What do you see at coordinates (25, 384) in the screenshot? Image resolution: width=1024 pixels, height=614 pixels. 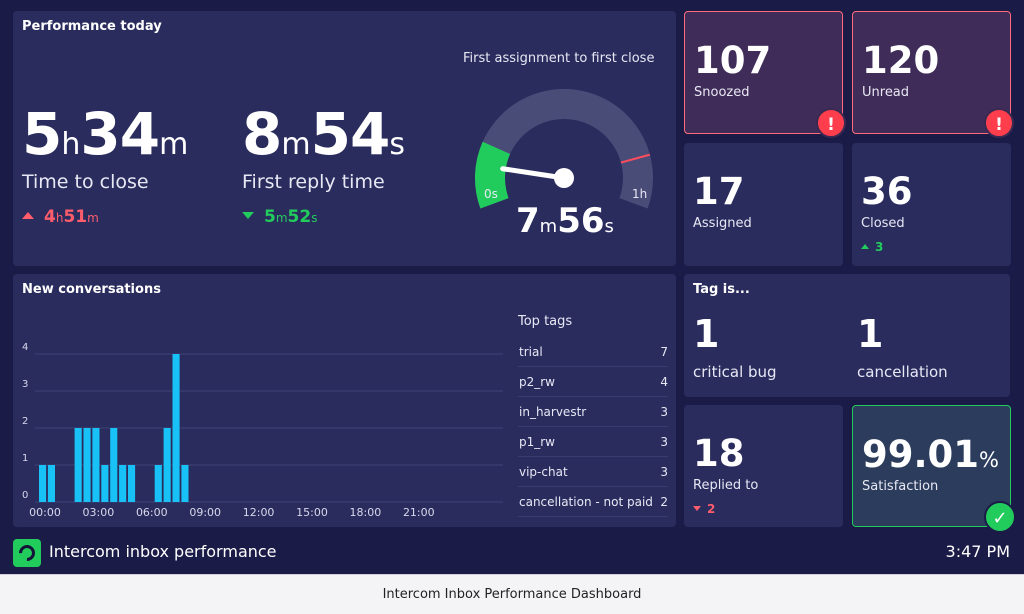 I see `y-tick-label: 3` at bounding box center [25, 384].